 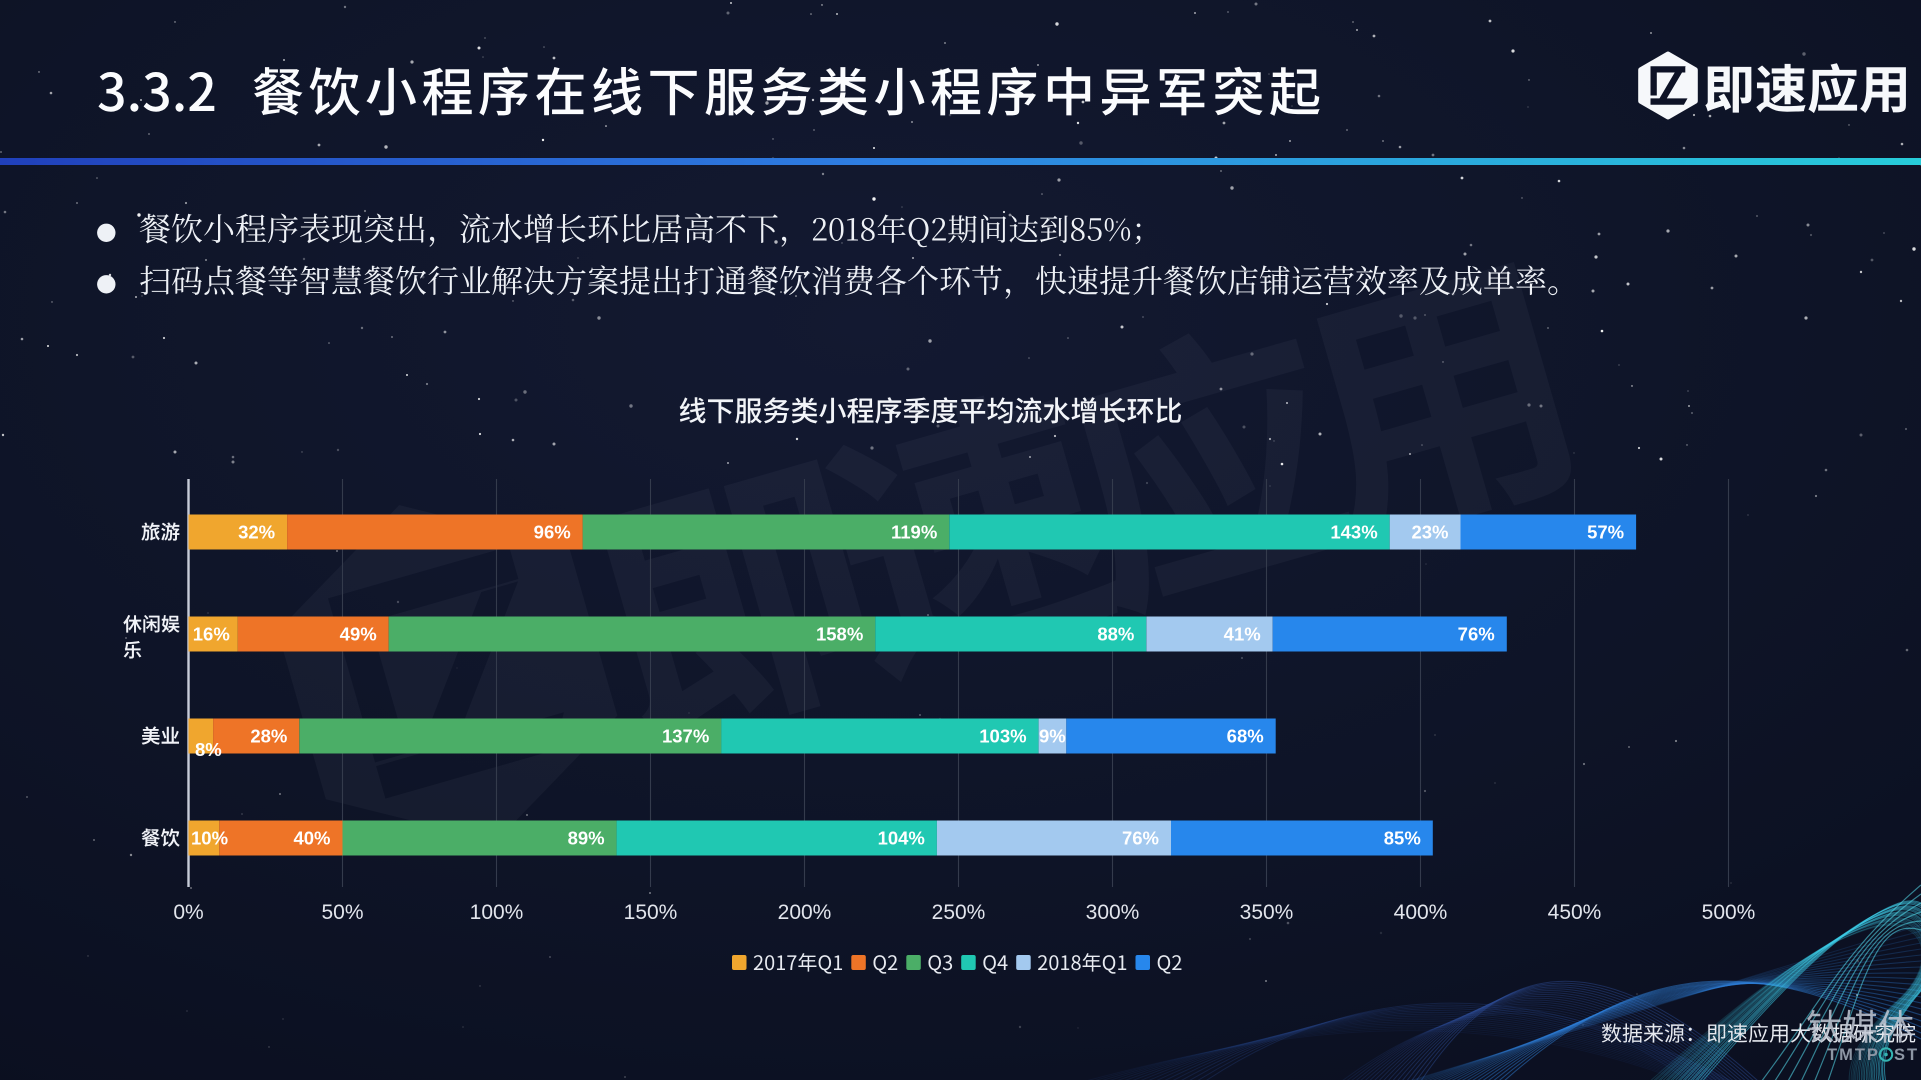 What do you see at coordinates (1245, 736) in the screenshot?
I see `svg-text: 68%` at bounding box center [1245, 736].